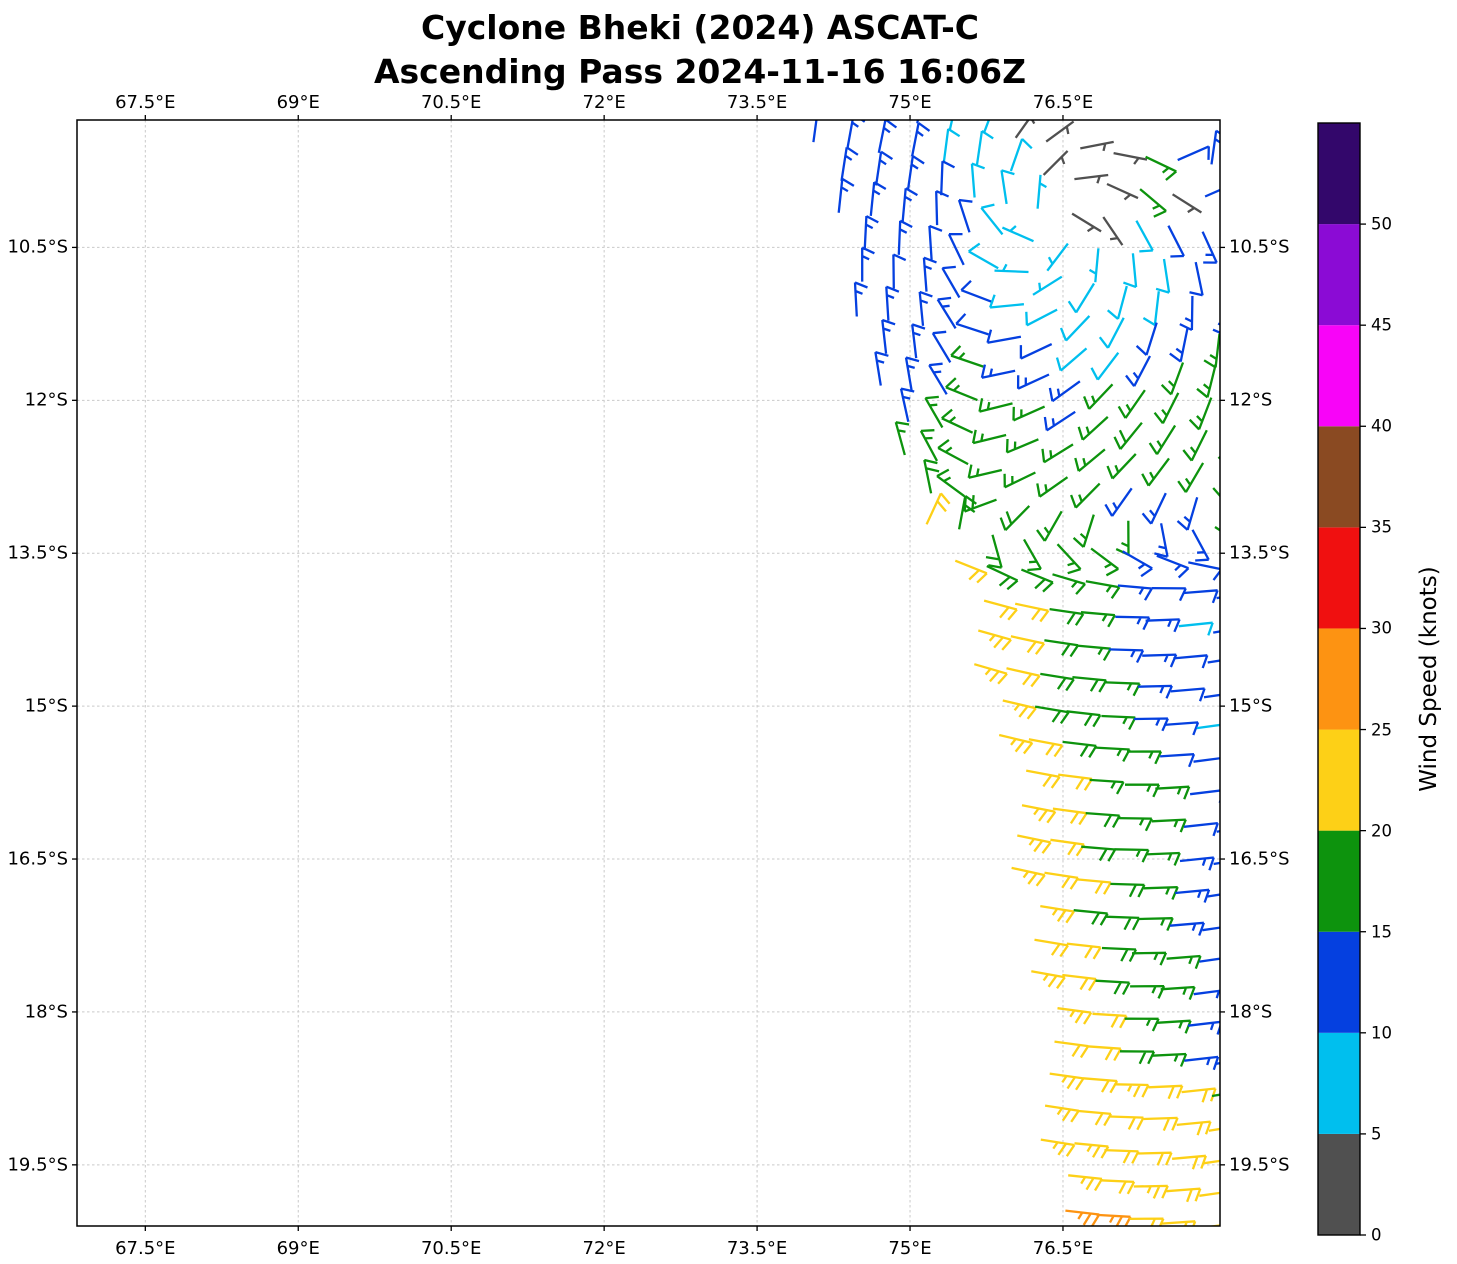 This screenshot has height=1264, width=1457. I want to click on chart-title: Cyclone Bheki (2024) ASCAT-C, so click(700, 27).